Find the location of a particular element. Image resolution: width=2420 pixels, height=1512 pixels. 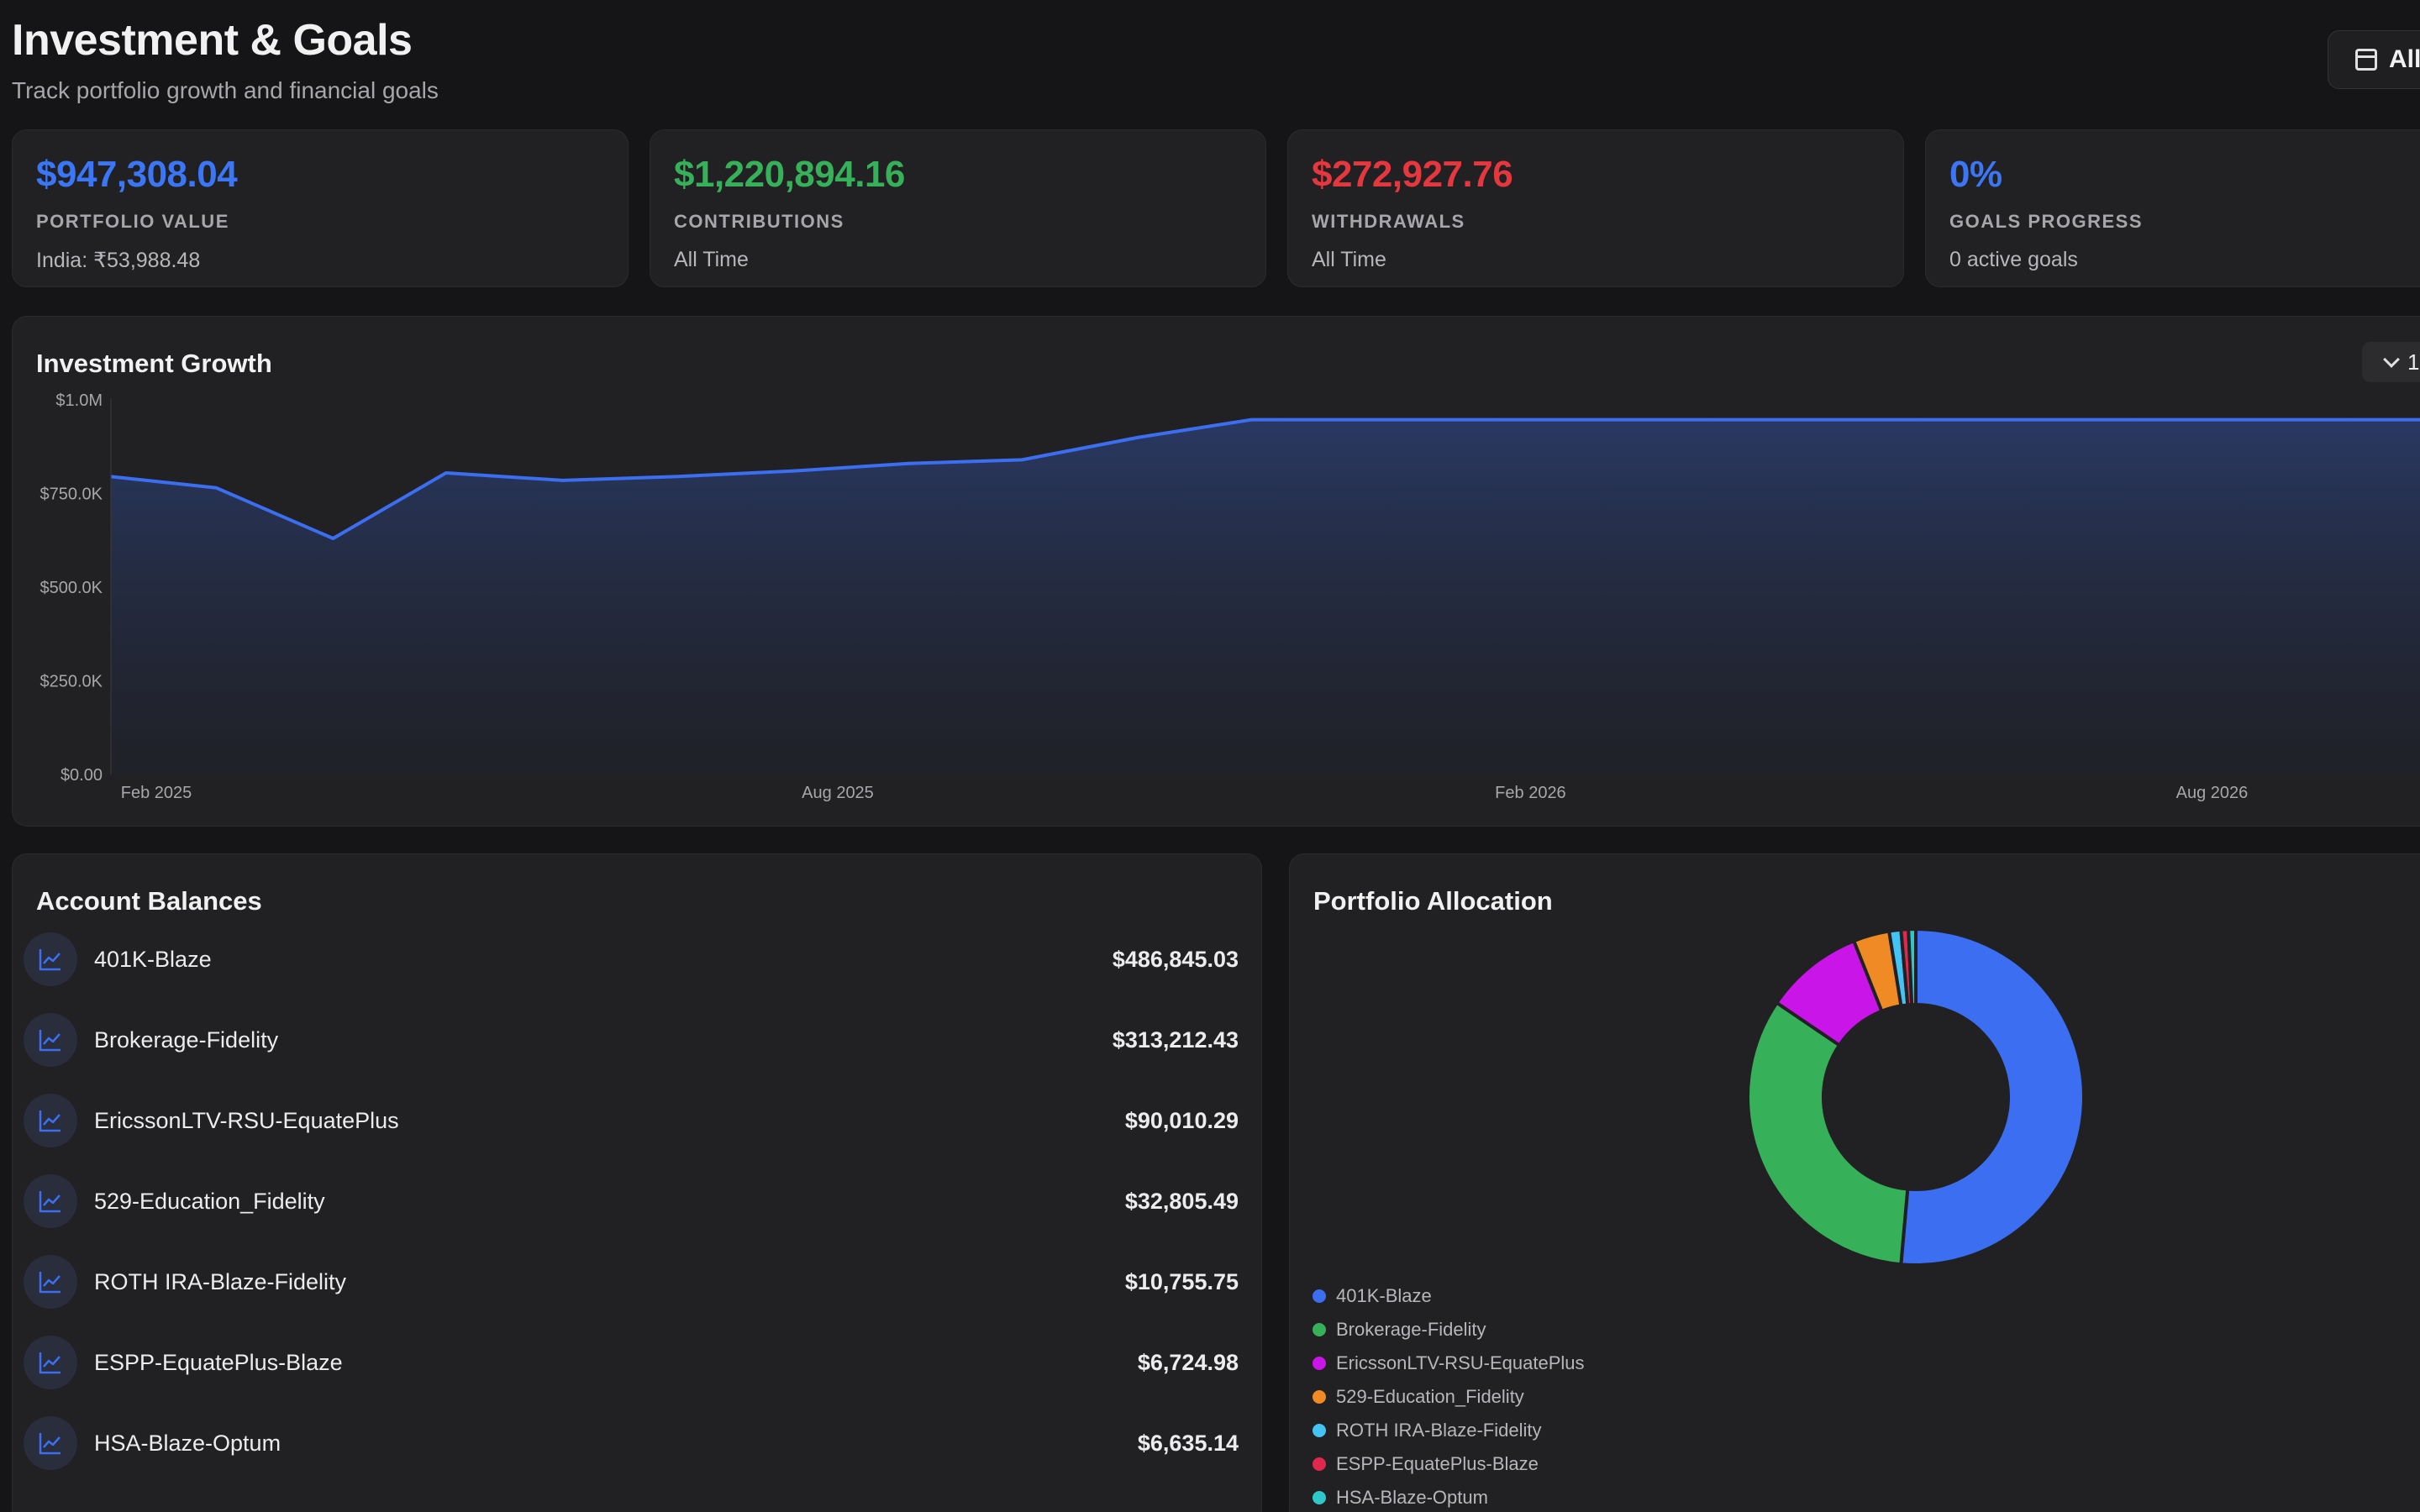

panel-title: Account Balances is located at coordinates (149, 901).